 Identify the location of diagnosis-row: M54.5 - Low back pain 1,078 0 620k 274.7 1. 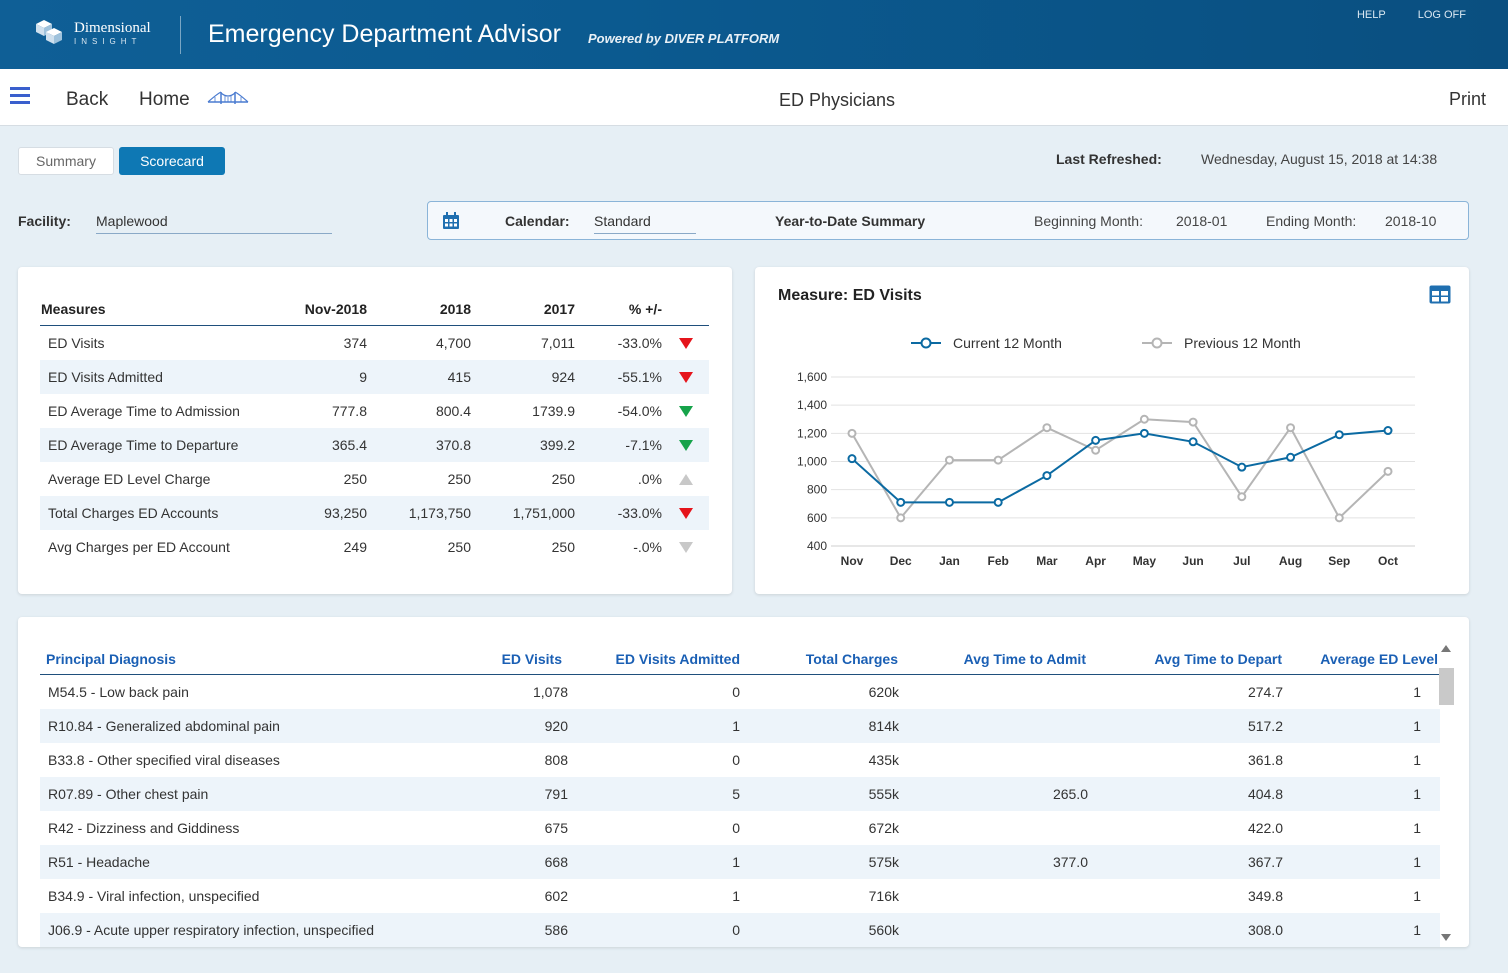
(740, 692).